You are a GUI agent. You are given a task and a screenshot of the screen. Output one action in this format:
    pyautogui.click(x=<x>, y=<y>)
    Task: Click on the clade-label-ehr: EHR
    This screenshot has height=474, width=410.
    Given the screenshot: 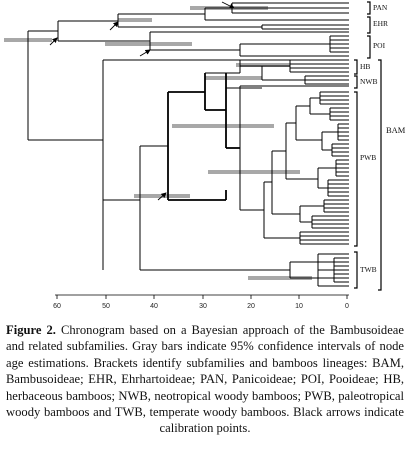 What is the action you would take?
    pyautogui.click(x=380, y=23)
    